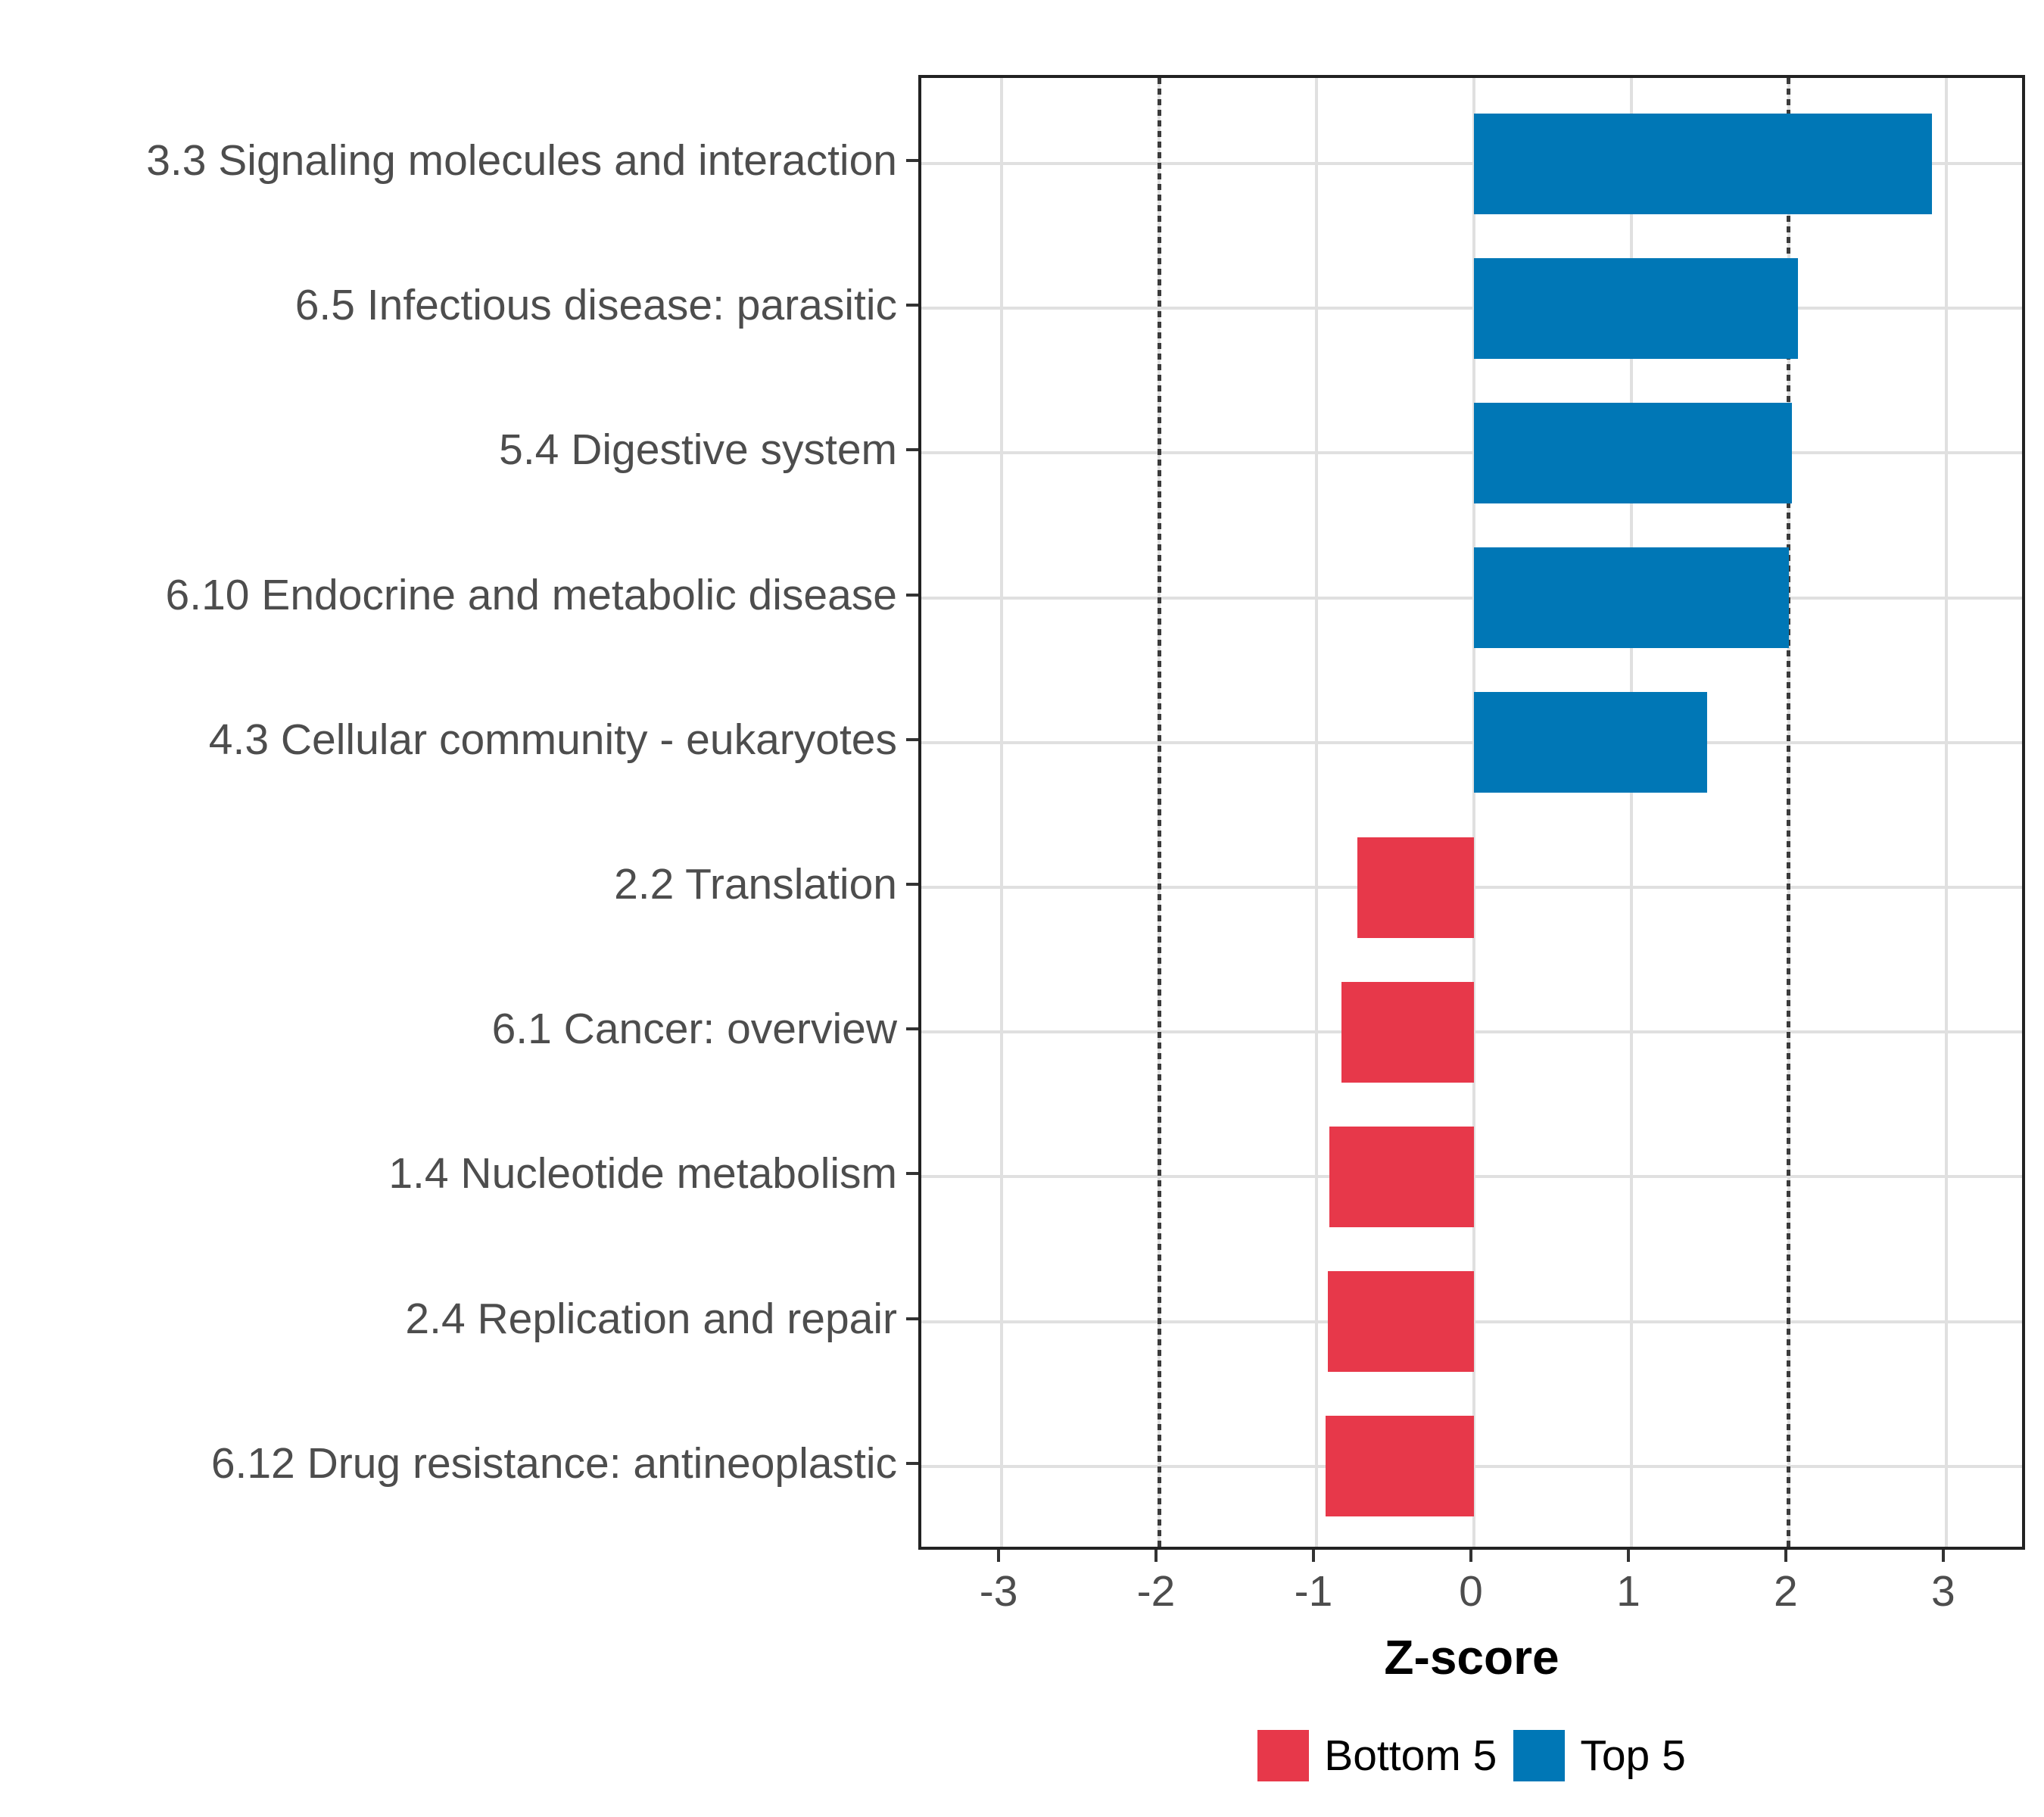  Describe the element at coordinates (1539, 1755) in the screenshot. I see `legend-swatch-top5` at that location.